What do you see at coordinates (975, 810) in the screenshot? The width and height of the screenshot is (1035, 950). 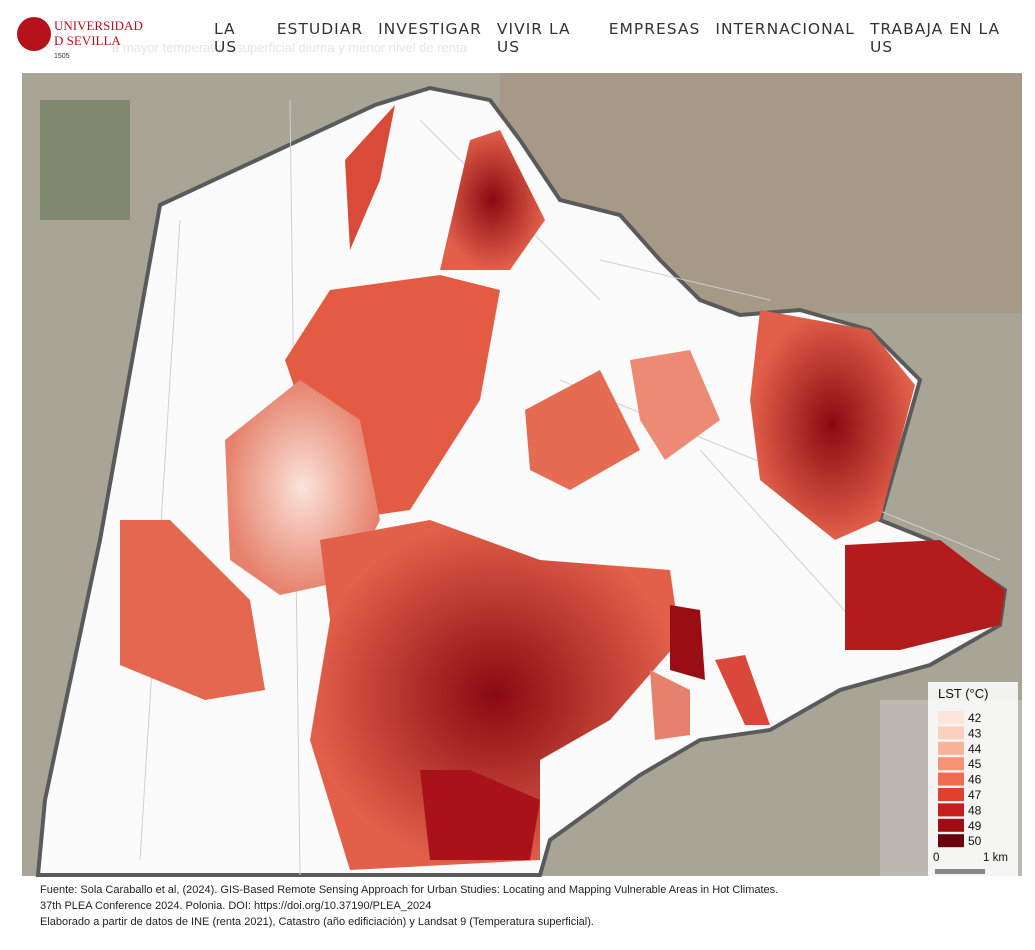 I see `legend-label: 48` at bounding box center [975, 810].